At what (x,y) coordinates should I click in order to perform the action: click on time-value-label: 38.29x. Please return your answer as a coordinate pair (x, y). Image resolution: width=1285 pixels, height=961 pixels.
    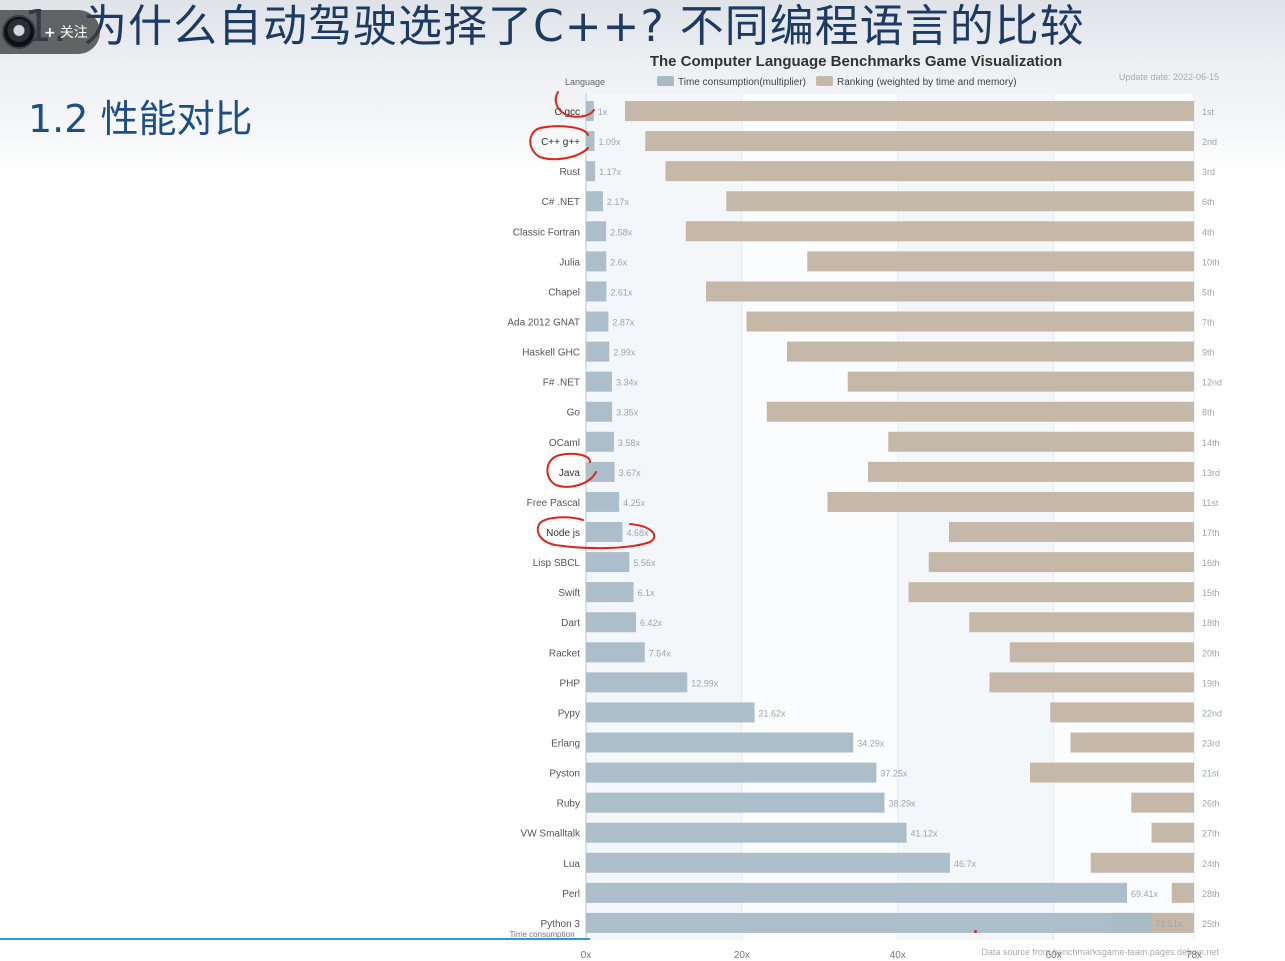
    Looking at the image, I should click on (902, 804).